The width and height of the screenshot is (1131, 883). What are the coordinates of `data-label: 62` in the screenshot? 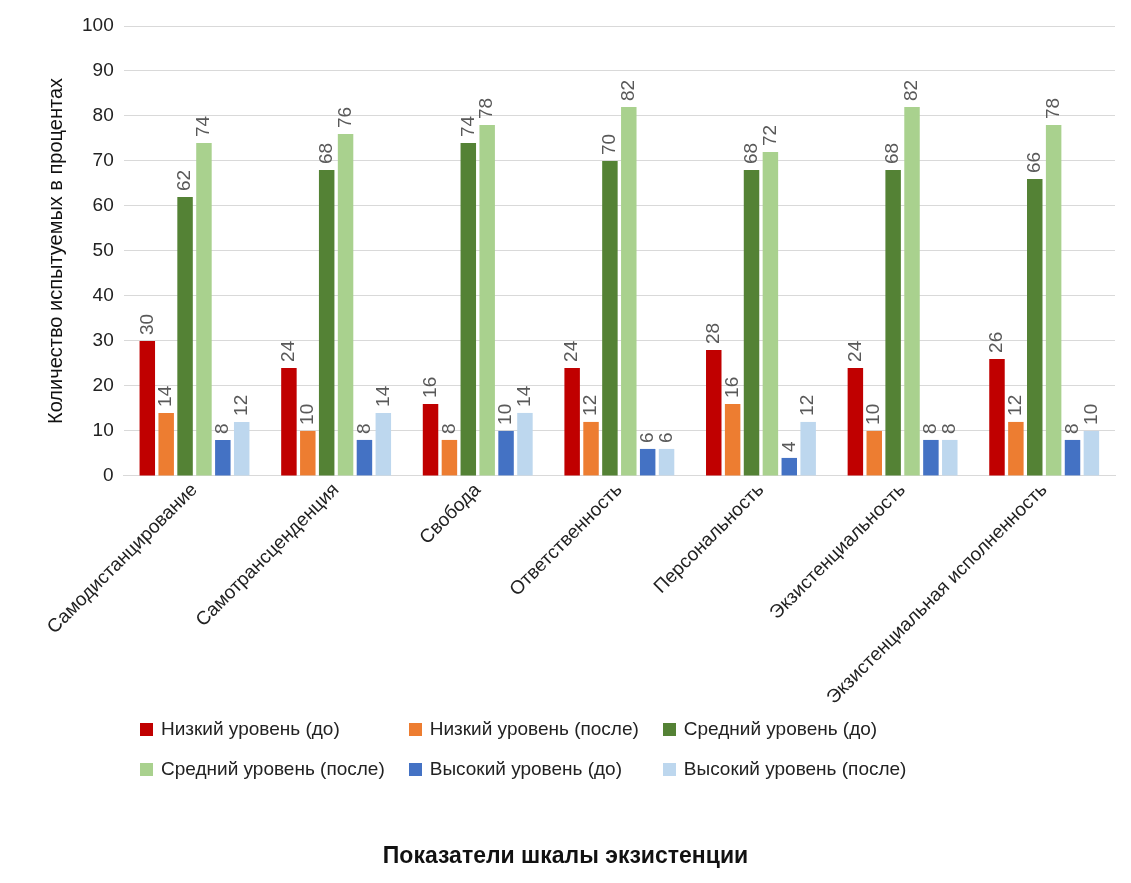 It's located at (184, 180).